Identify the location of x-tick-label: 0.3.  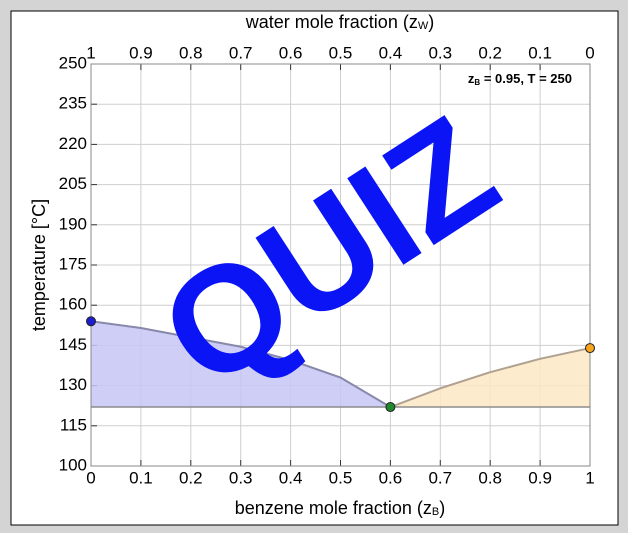
(241, 477).